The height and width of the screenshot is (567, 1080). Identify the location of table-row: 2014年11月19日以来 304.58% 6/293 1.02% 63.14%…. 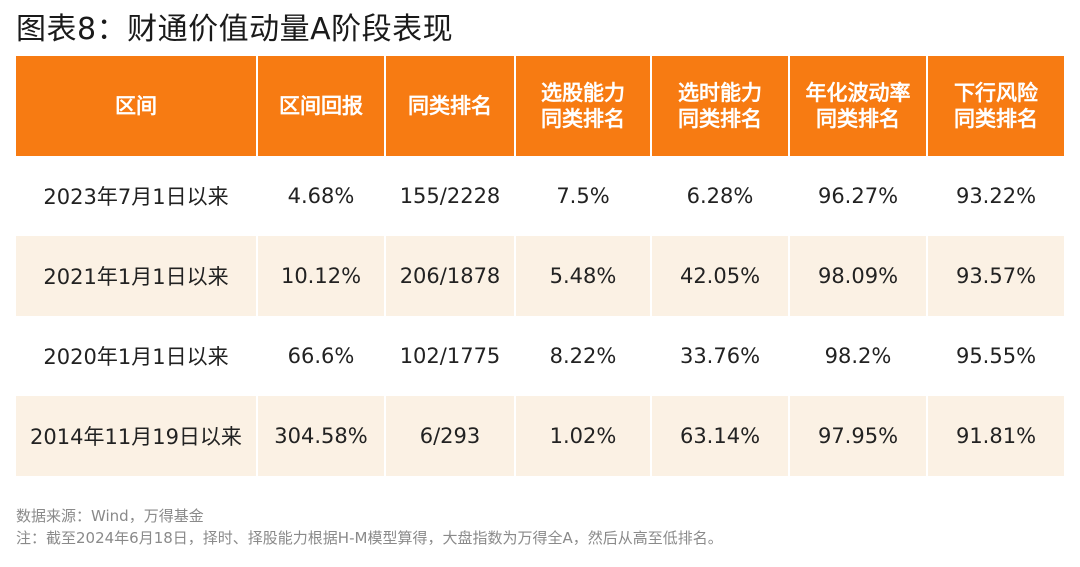
(540, 436).